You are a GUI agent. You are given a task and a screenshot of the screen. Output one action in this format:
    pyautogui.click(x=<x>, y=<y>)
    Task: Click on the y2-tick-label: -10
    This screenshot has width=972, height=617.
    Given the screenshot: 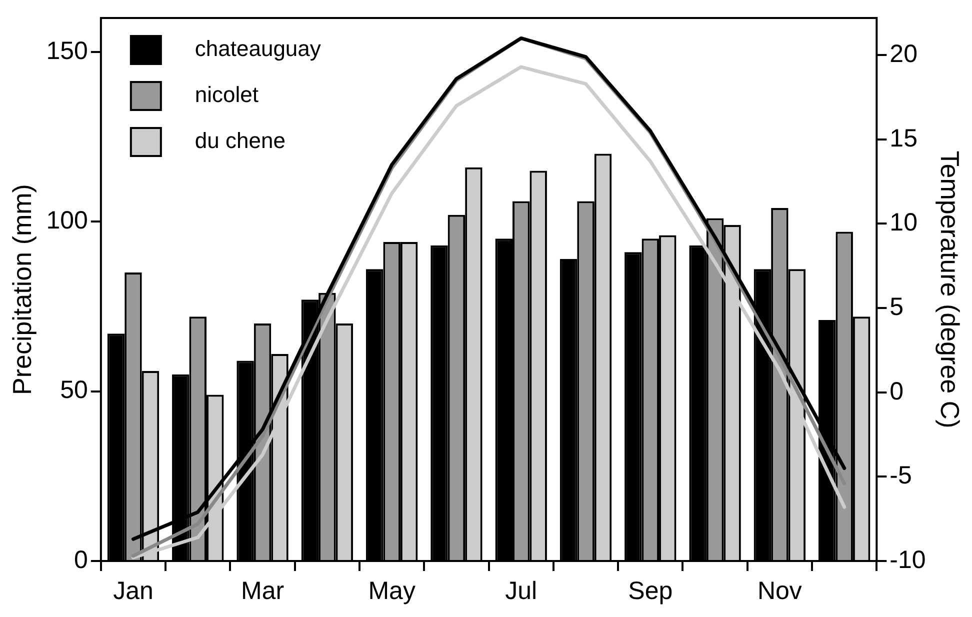 What is the action you would take?
    pyautogui.click(x=908, y=560)
    